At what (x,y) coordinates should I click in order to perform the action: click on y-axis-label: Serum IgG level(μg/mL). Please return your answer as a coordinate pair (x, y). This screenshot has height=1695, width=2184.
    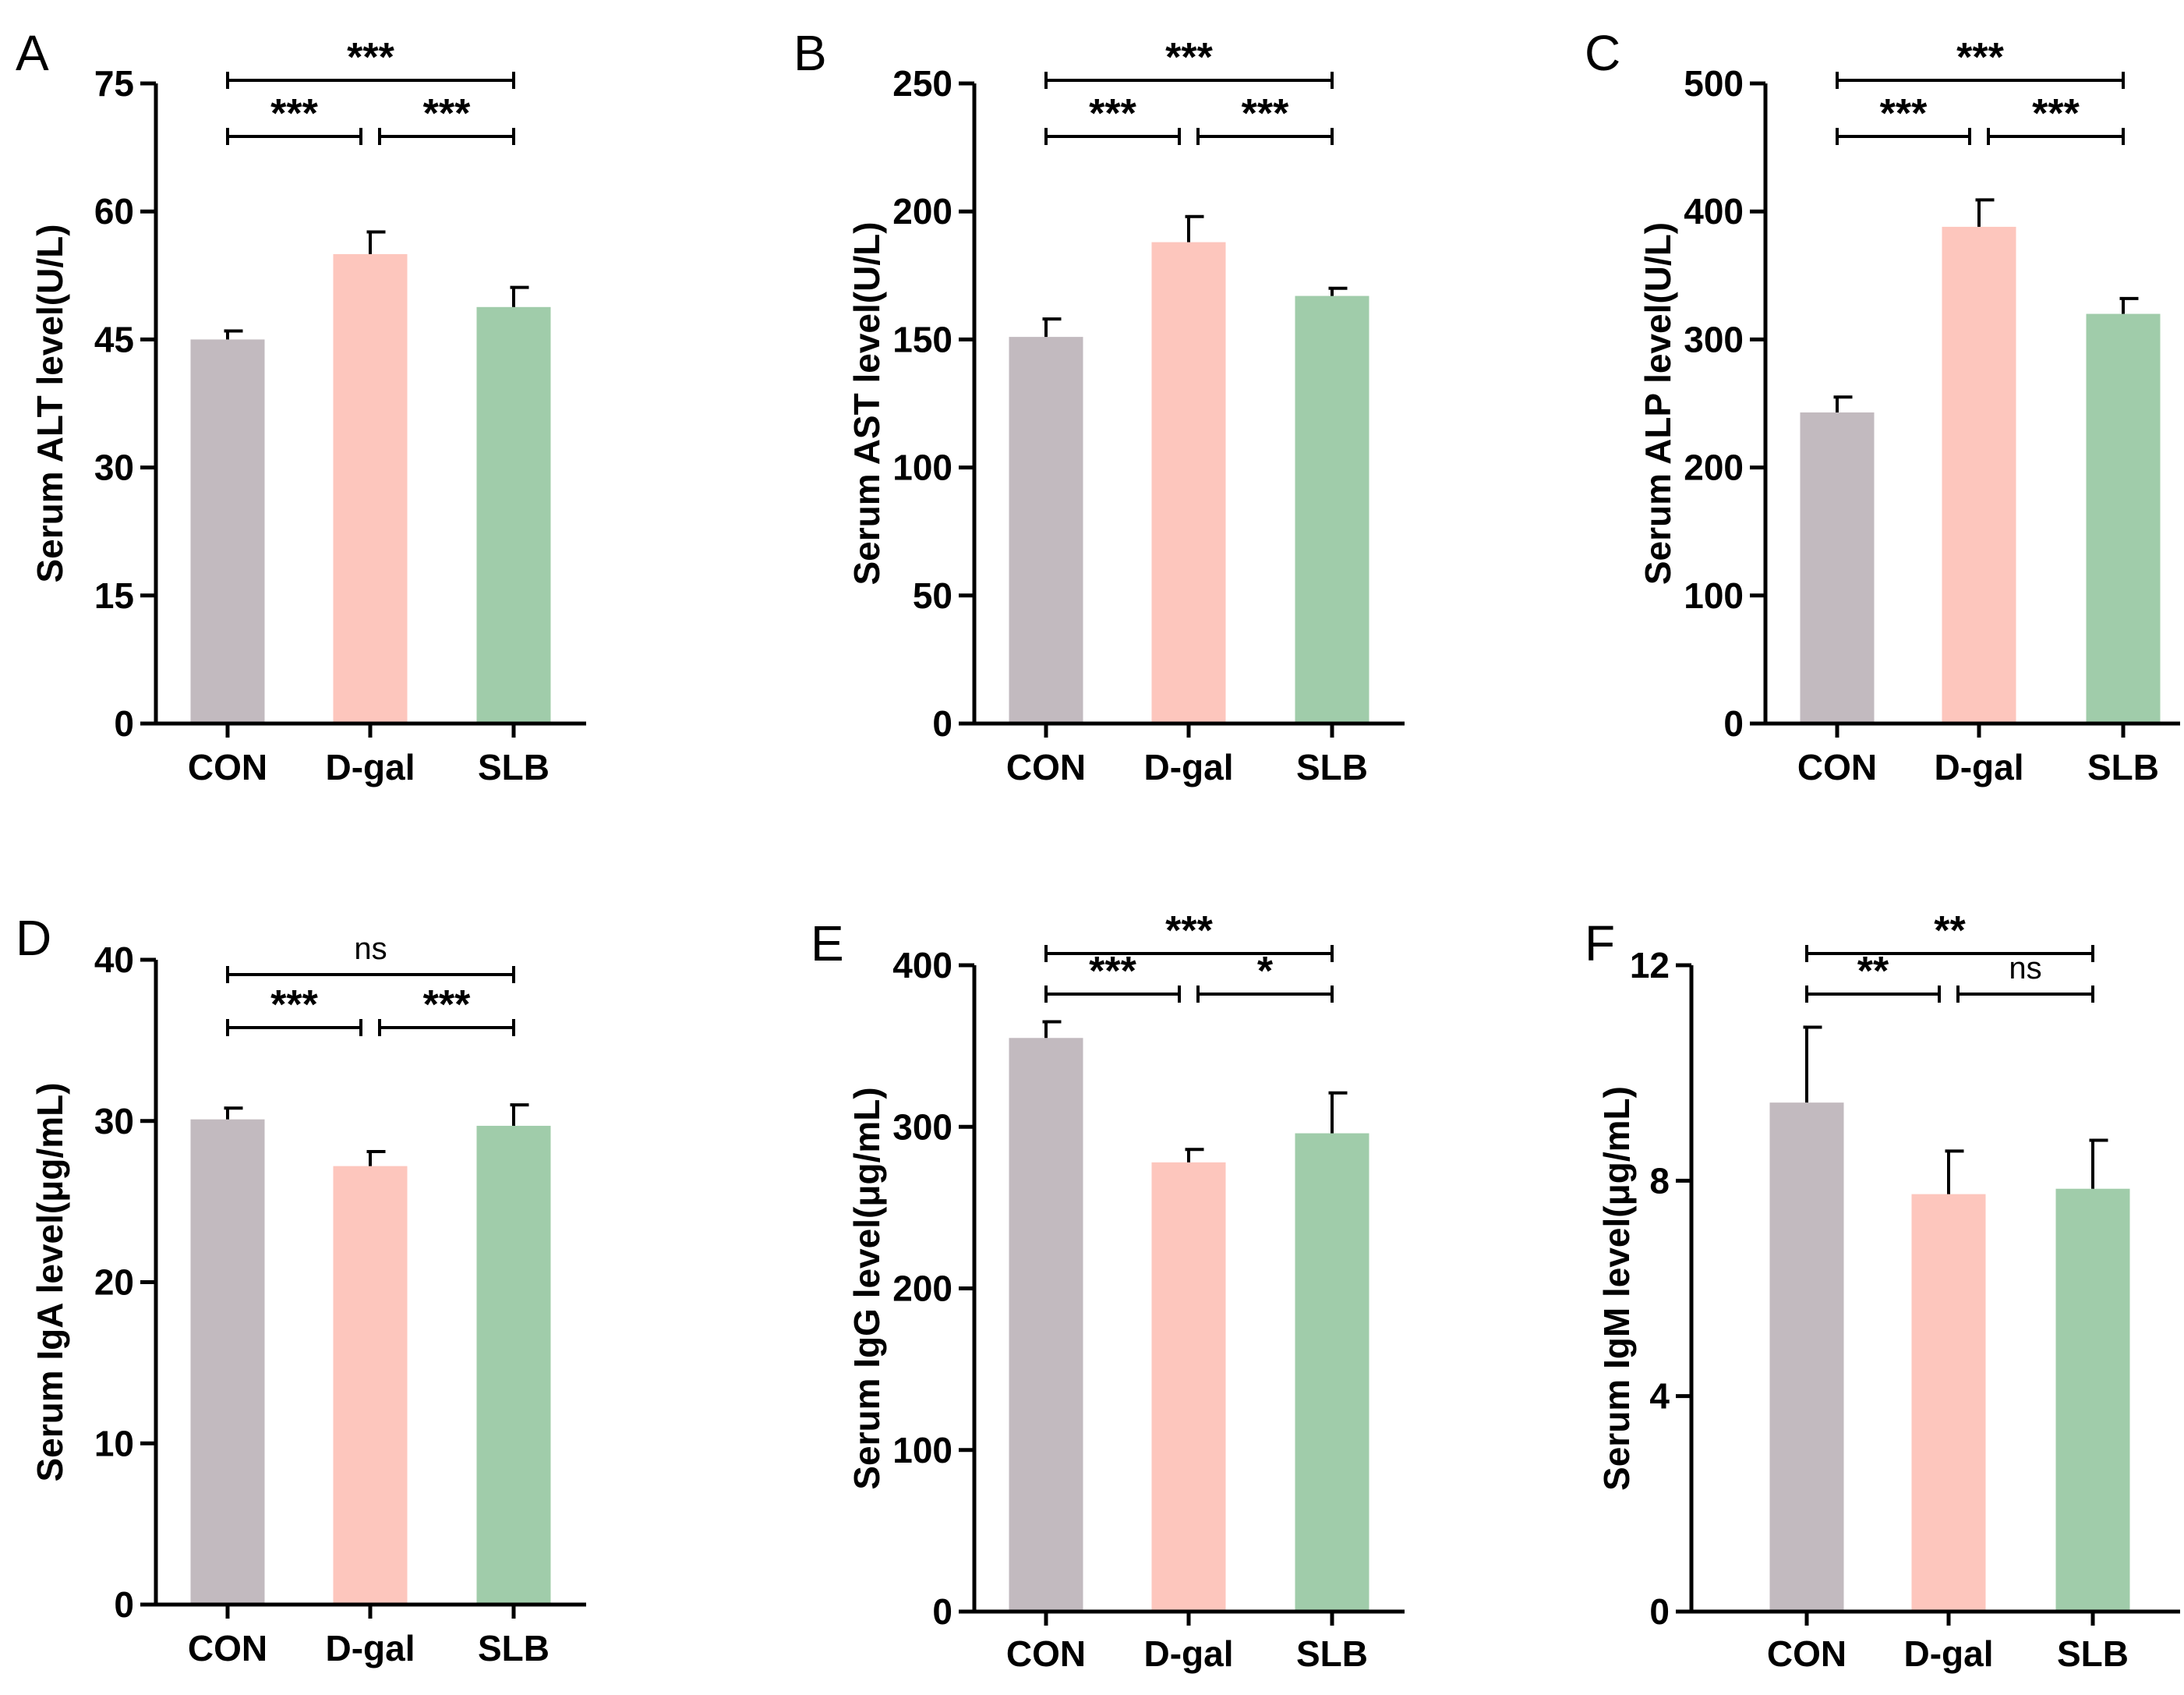
    Looking at the image, I should click on (867, 1288).